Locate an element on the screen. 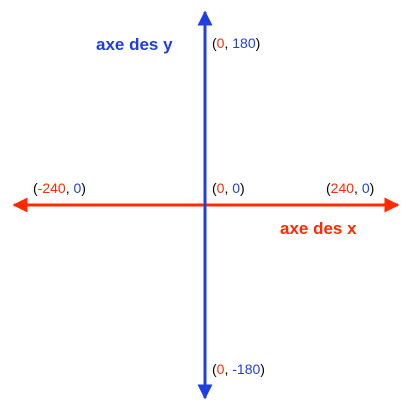 The height and width of the screenshot is (411, 412). y-axis-title: axe des y is located at coordinates (134, 44).